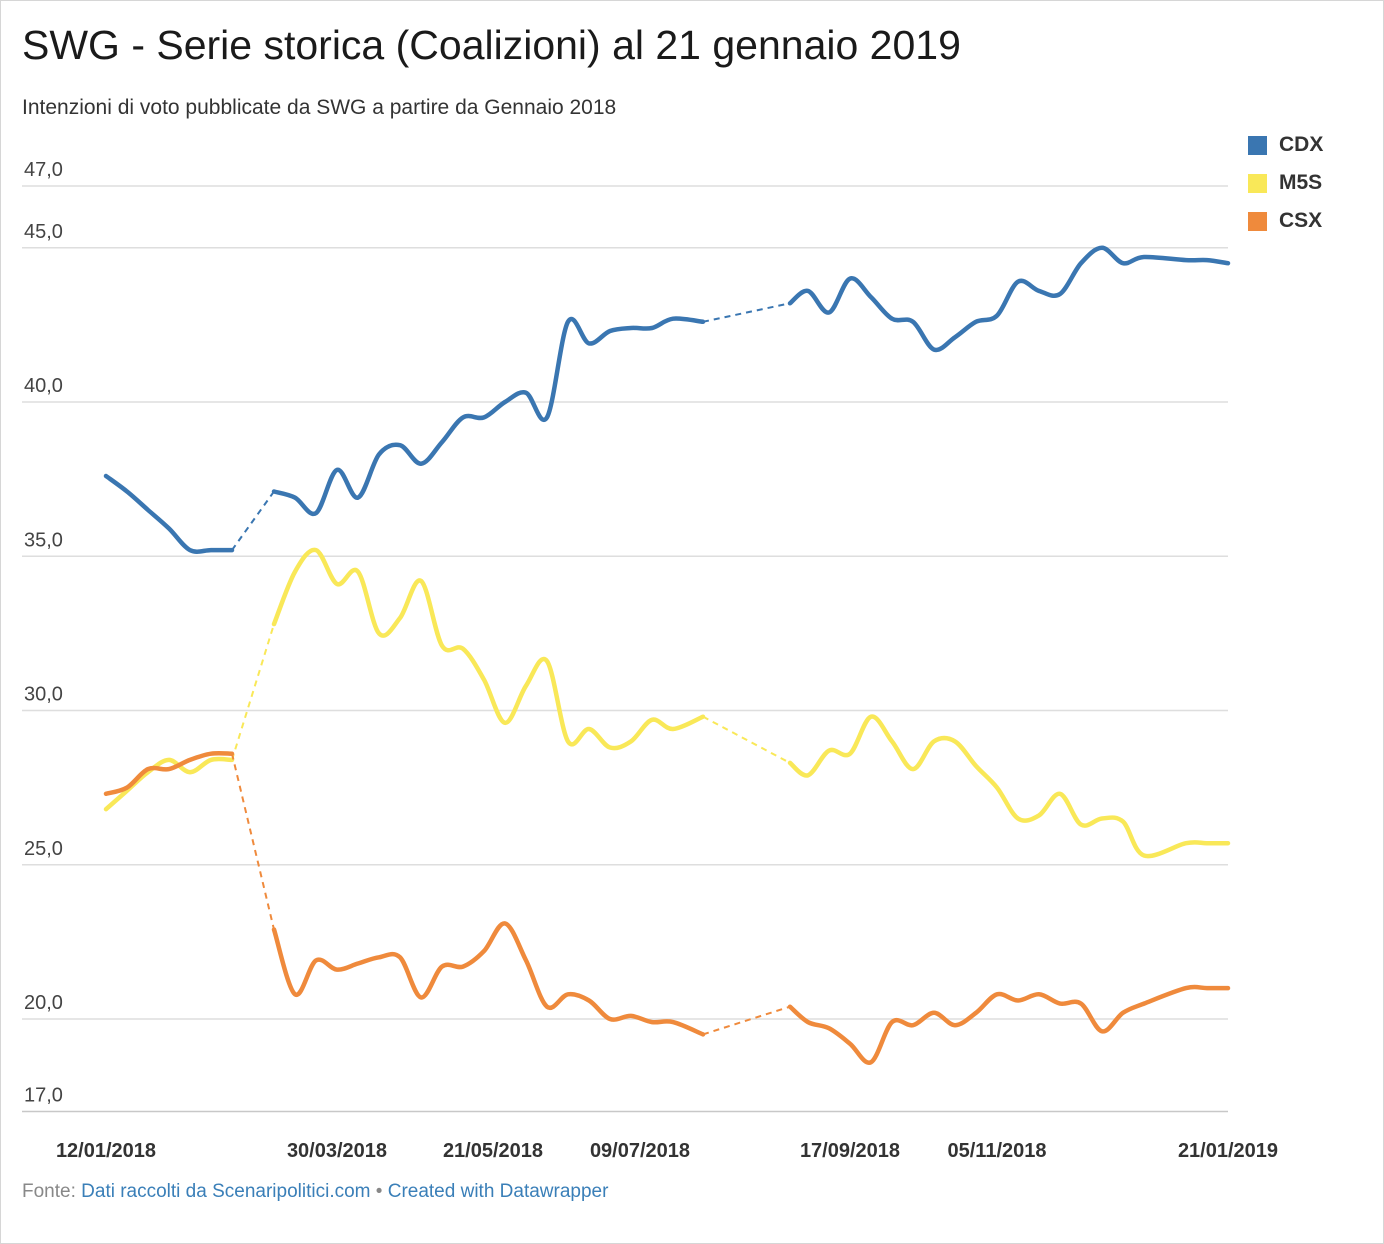  I want to click on legend-swatch-m5s, so click(1257, 183).